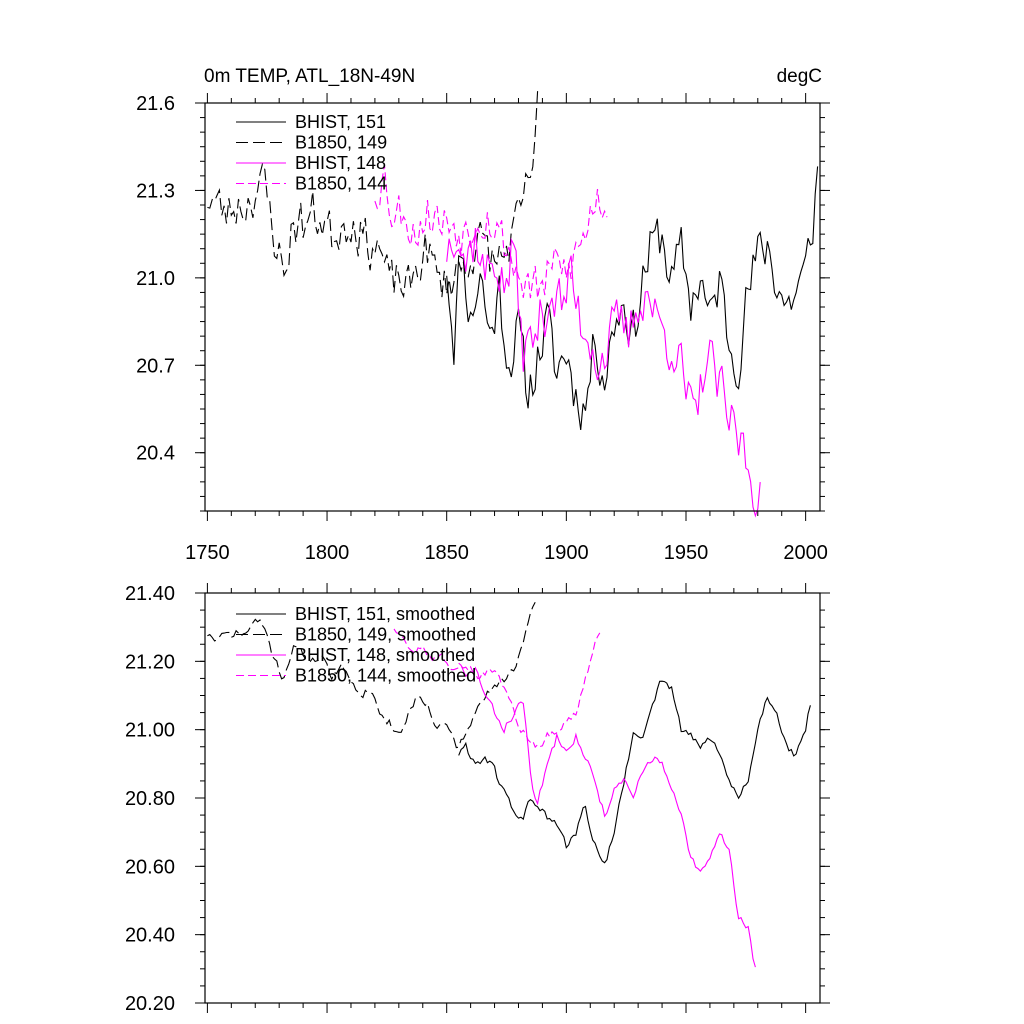 This screenshot has width=1024, height=1024. Describe the element at coordinates (385, 655) in the screenshot. I see `legend-label: BHIST, 148, smoothed` at that location.